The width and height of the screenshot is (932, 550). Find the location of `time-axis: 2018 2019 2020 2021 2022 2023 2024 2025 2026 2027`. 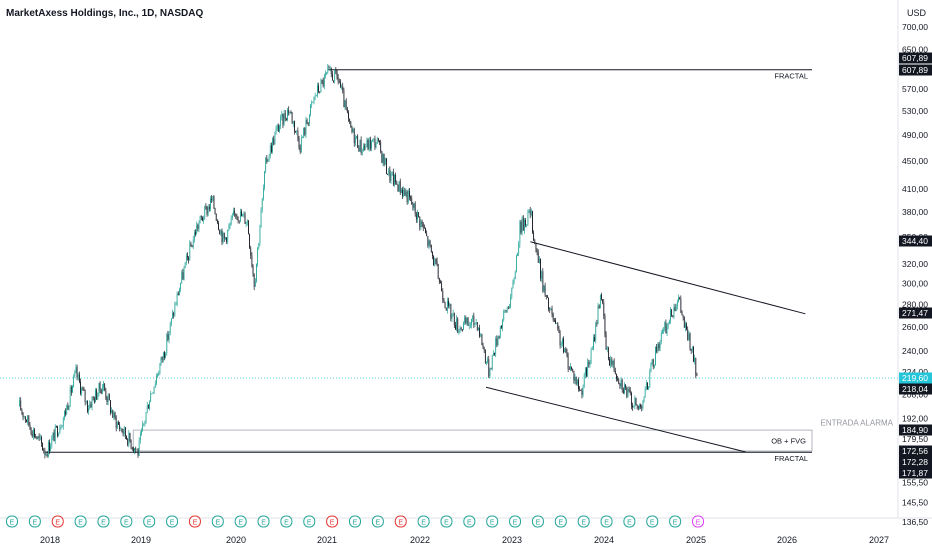

time-axis: 2018 2019 2020 2021 2022 2023 2024 2025 2026 2027 is located at coordinates (464, 540).